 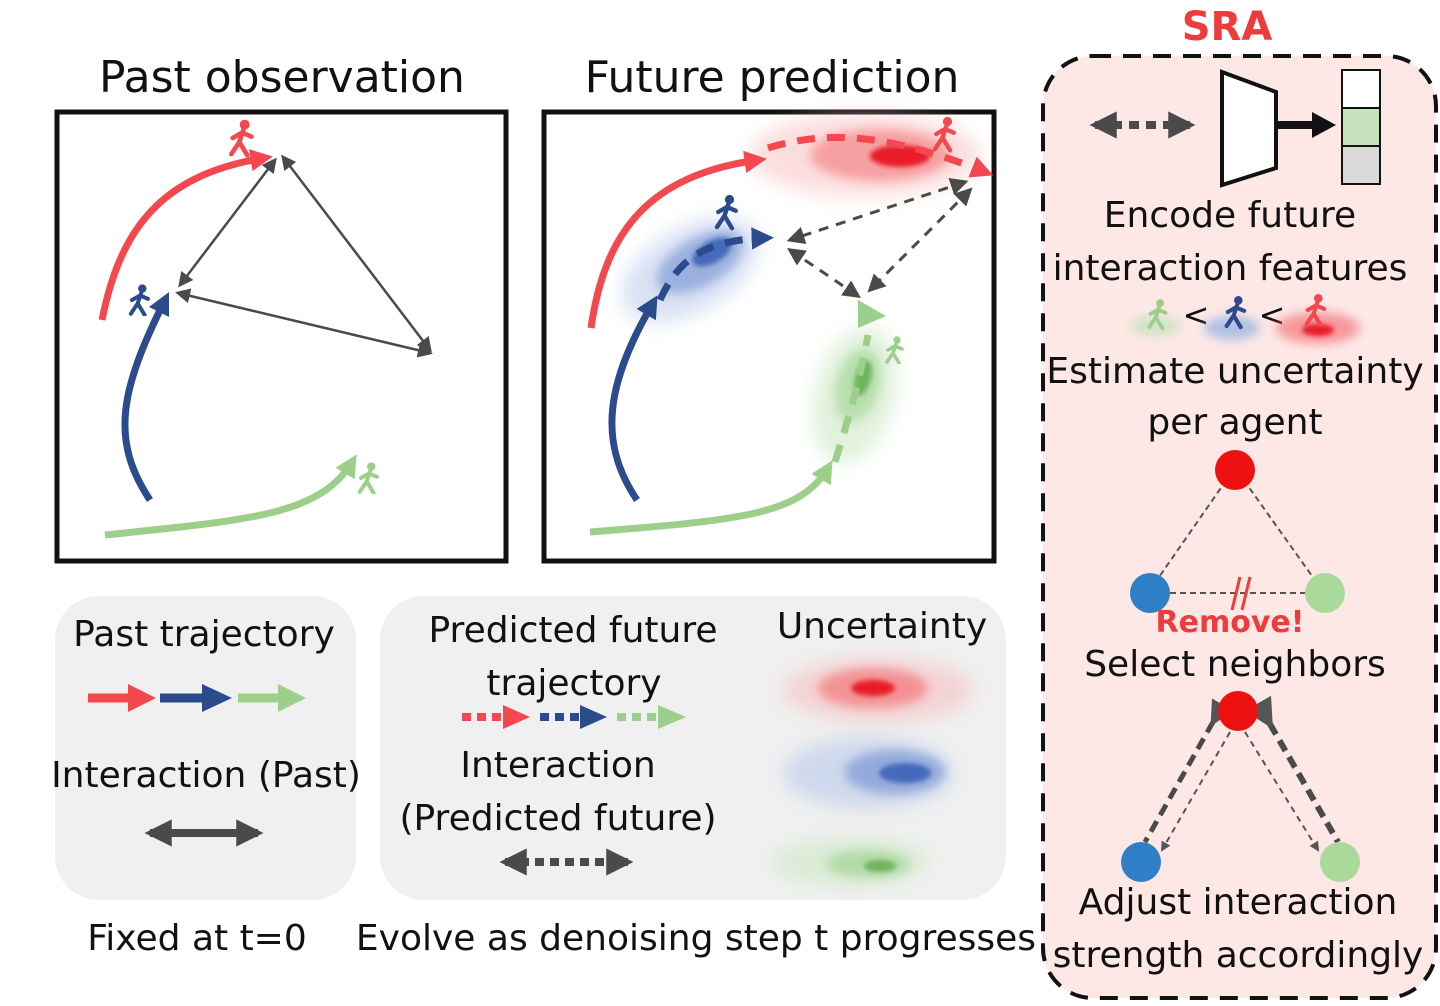 I want to click on future-green-trajectory, so click(x=851, y=399).